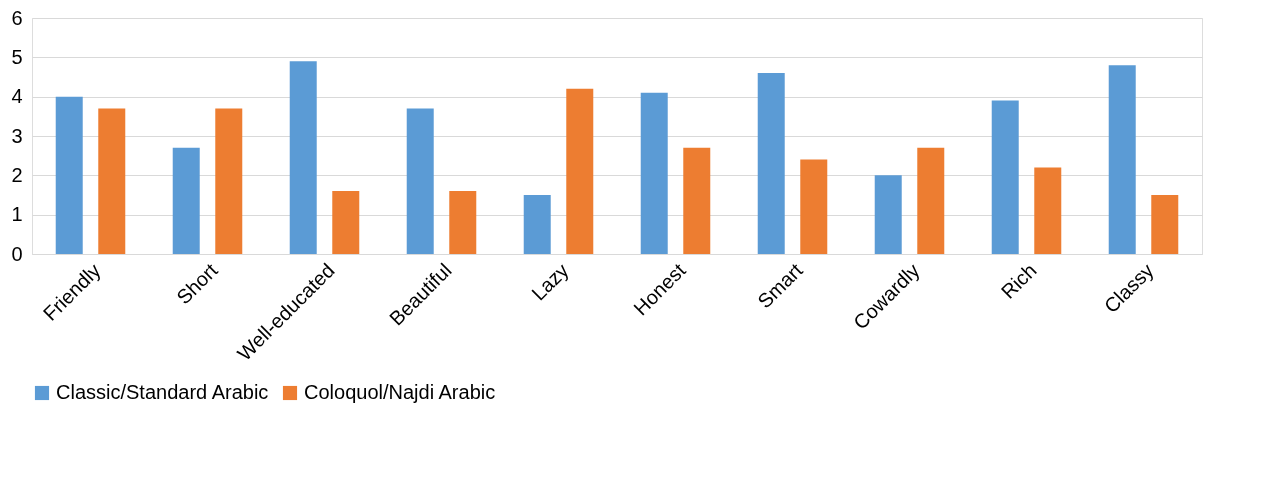  What do you see at coordinates (17, 253) in the screenshot?
I see `y-tick-label: 0` at bounding box center [17, 253].